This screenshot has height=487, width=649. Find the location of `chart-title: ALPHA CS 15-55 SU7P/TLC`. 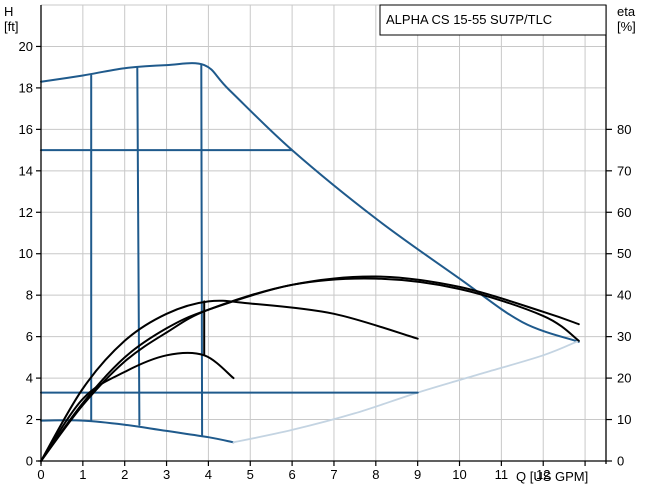

chart-title: ALPHA CS 15-55 SU7P/TLC is located at coordinates (469, 19).